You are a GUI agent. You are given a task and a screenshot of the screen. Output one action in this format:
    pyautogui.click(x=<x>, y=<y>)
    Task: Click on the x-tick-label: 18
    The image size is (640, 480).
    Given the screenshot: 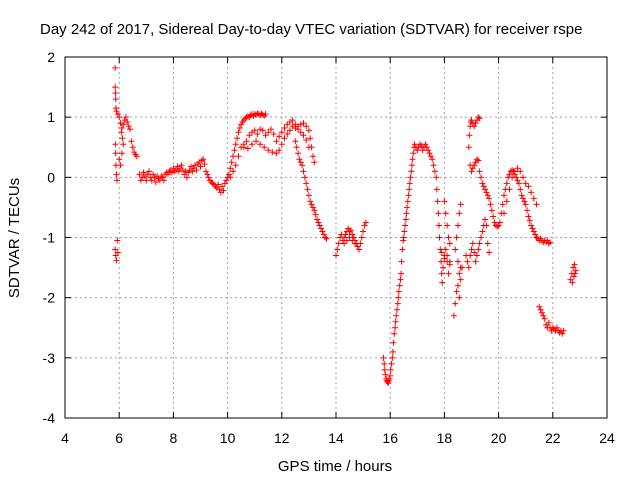 What is the action you would take?
    pyautogui.click(x=445, y=438)
    